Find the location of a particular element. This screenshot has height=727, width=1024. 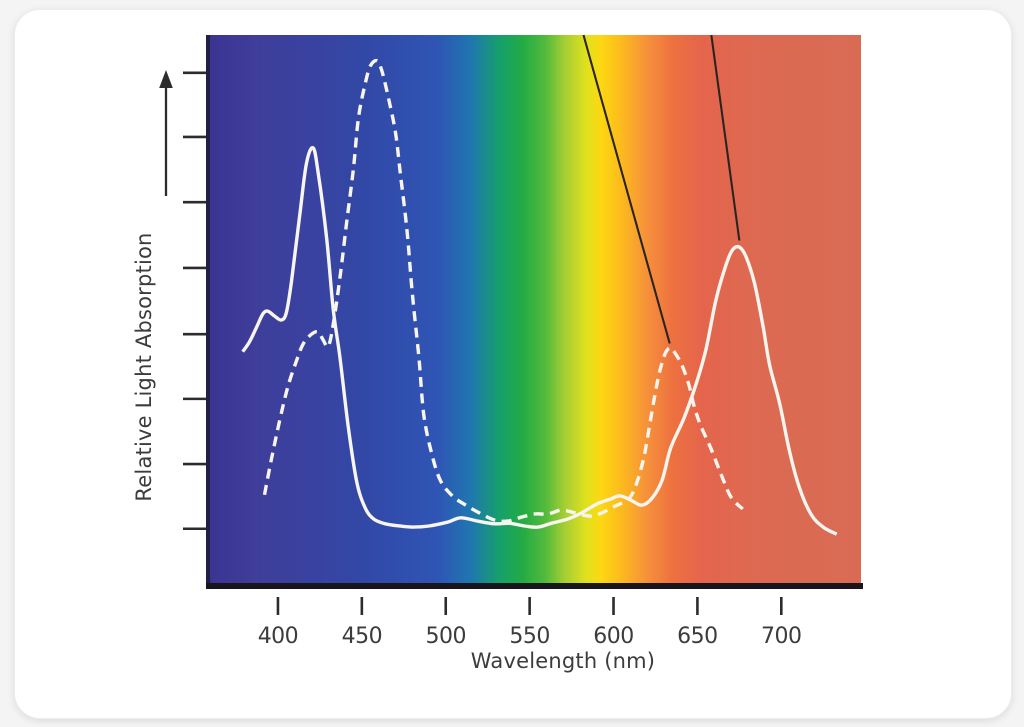

x-tick-label: 450 is located at coordinates (362, 636).